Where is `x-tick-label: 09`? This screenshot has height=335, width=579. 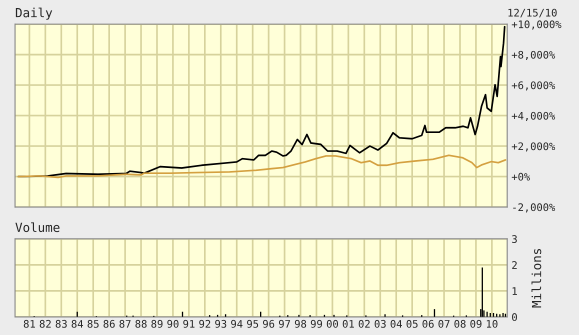
x-tick-label: 09 is located at coordinates (476, 324).